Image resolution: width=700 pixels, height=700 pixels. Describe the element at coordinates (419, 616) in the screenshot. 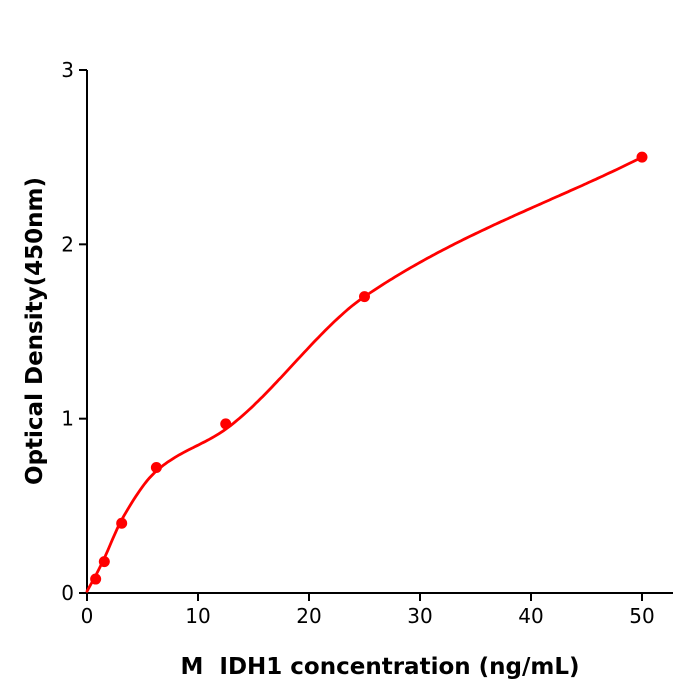

I see `x-tick-label: 30` at that location.